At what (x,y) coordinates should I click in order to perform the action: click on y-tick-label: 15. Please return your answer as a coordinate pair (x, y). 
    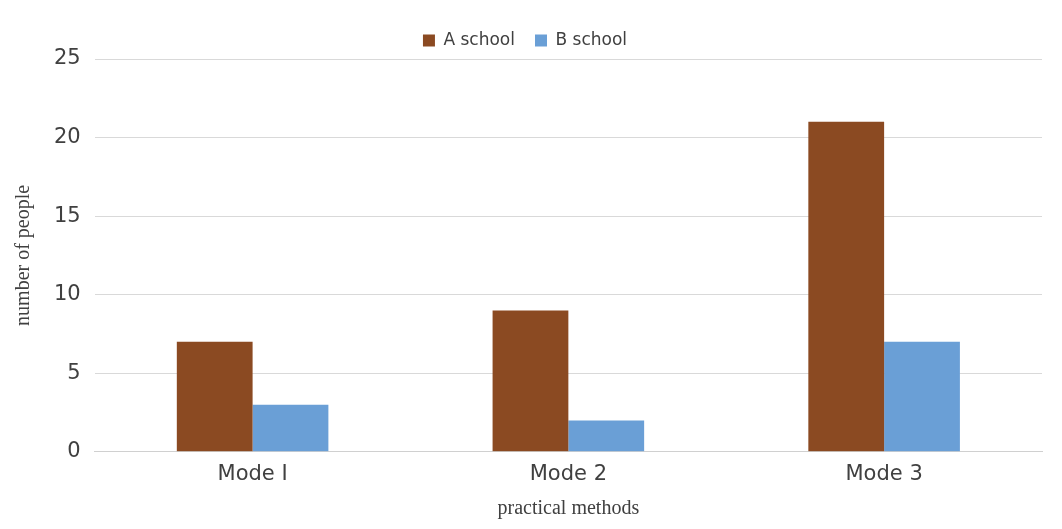
    Looking at the image, I should click on (67, 214).